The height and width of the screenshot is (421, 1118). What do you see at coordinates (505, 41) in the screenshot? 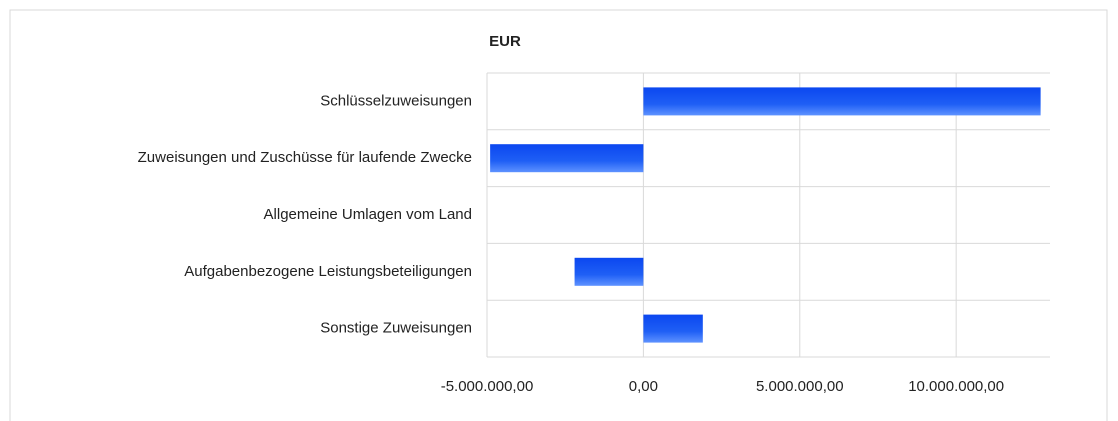
I see `chart-title: EUR` at bounding box center [505, 41].